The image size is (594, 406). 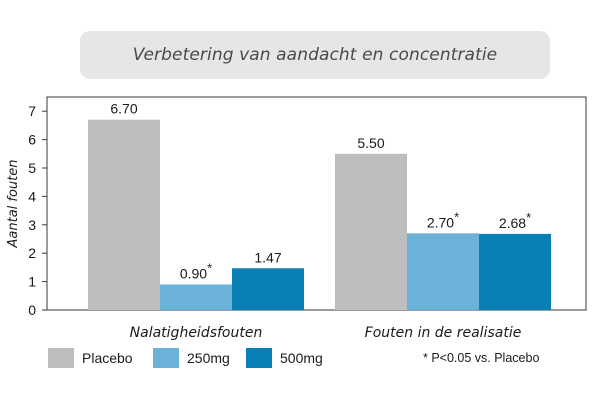 What do you see at coordinates (443, 333) in the screenshot?
I see `category-label: Fouten in de realisatie` at bounding box center [443, 333].